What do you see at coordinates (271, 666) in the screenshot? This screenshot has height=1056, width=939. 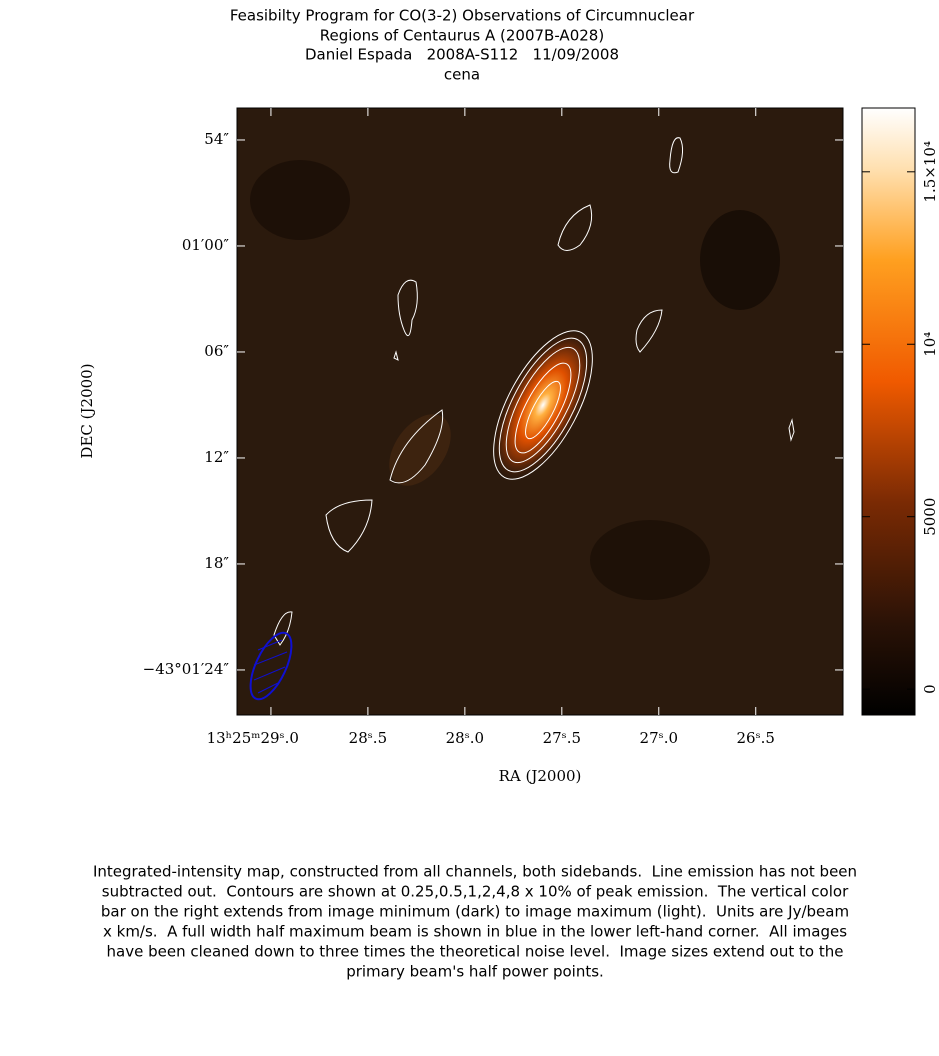 I see `beam` at bounding box center [271, 666].